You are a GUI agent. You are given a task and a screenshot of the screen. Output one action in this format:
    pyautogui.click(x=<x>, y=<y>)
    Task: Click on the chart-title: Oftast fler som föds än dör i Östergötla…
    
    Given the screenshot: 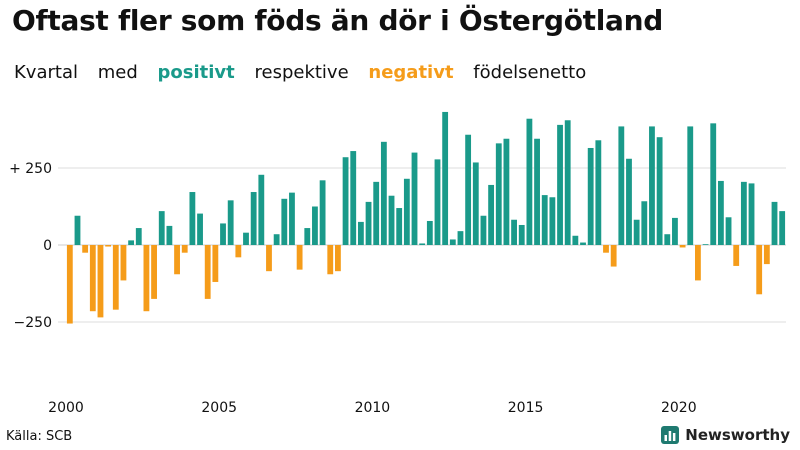 What is the action you would take?
    pyautogui.click(x=338, y=20)
    